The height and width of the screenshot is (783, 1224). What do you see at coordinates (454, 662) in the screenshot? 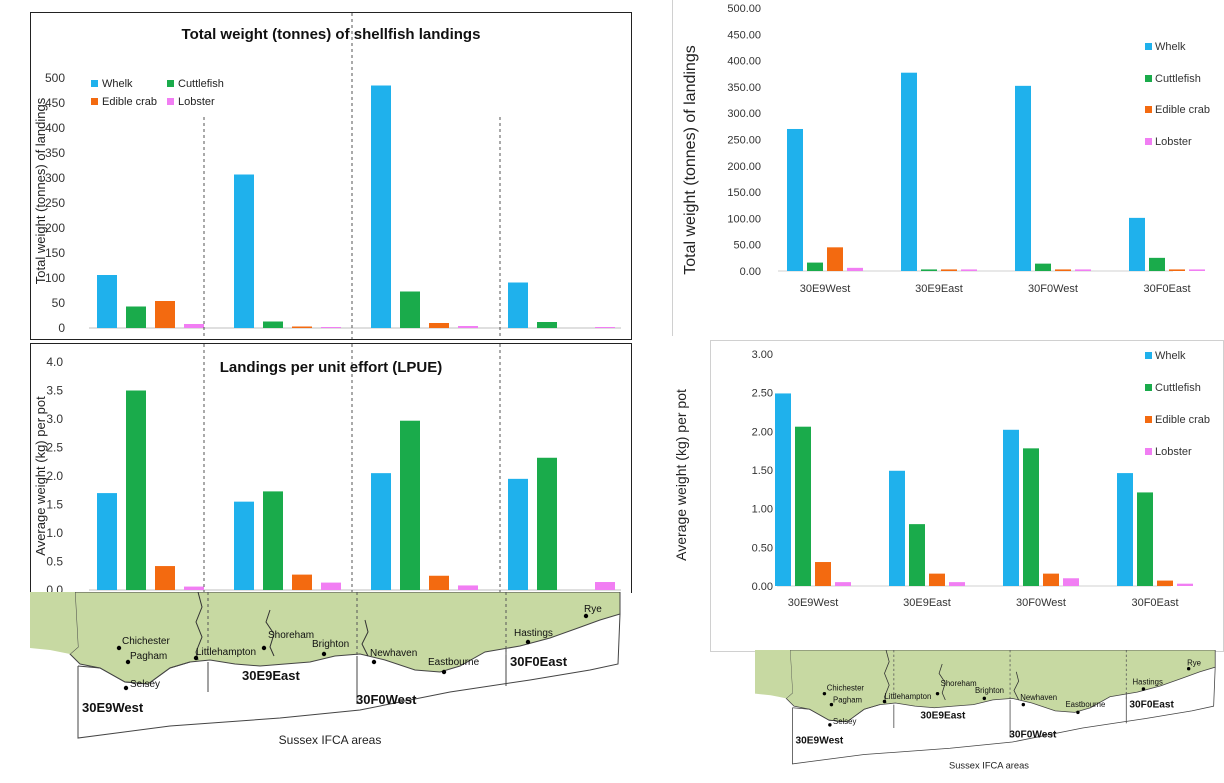
I see `left-town-label: Eastbourne` at bounding box center [454, 662].